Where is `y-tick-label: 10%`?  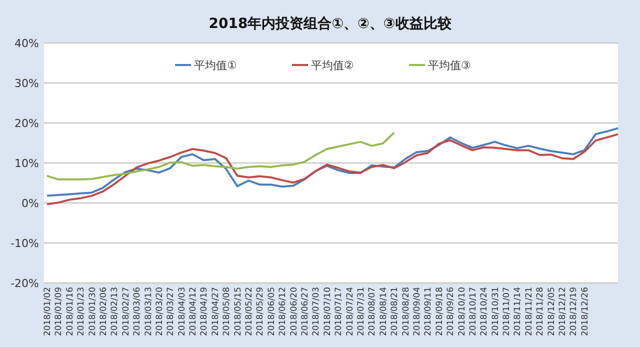
y-tick-label: 10% is located at coordinates (26, 163).